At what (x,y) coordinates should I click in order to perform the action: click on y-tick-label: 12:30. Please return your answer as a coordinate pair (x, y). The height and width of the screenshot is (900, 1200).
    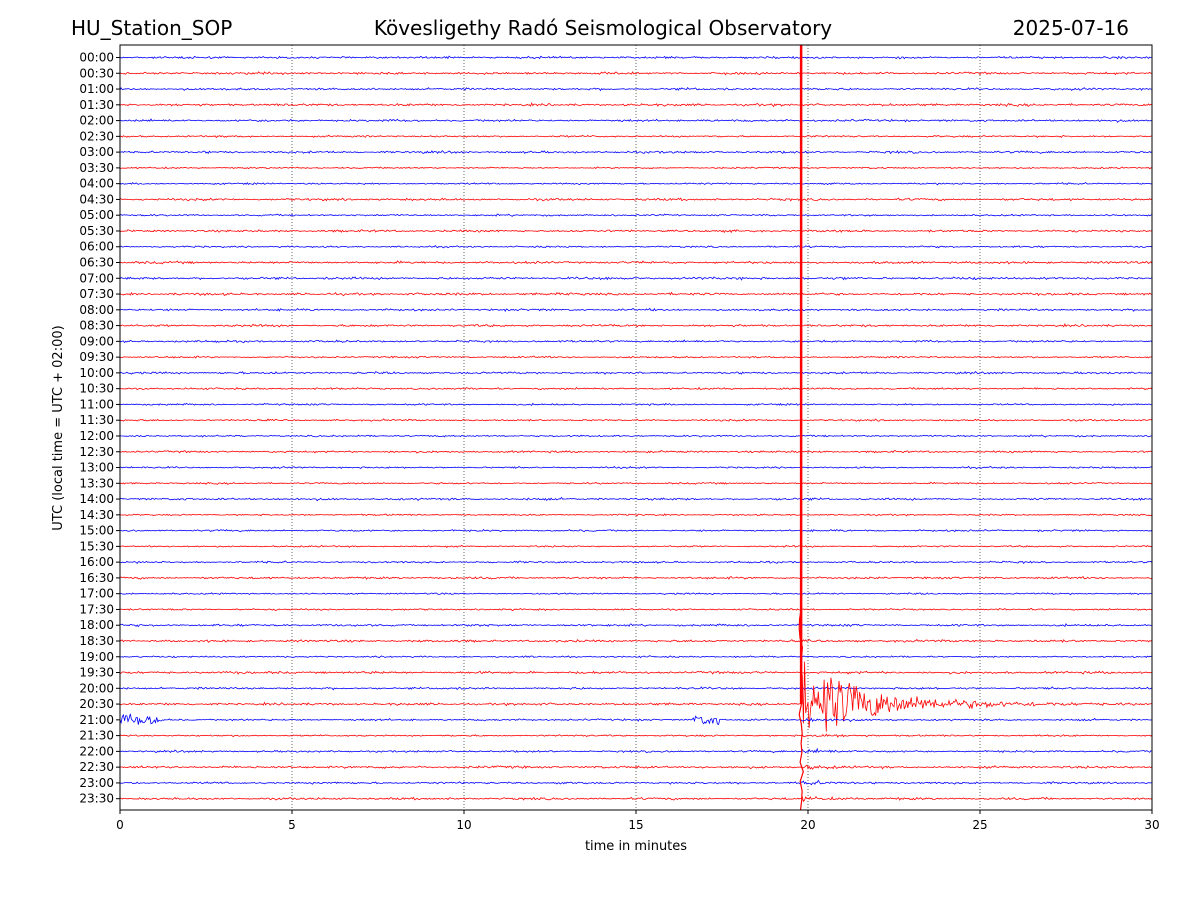
    Looking at the image, I should click on (96, 452).